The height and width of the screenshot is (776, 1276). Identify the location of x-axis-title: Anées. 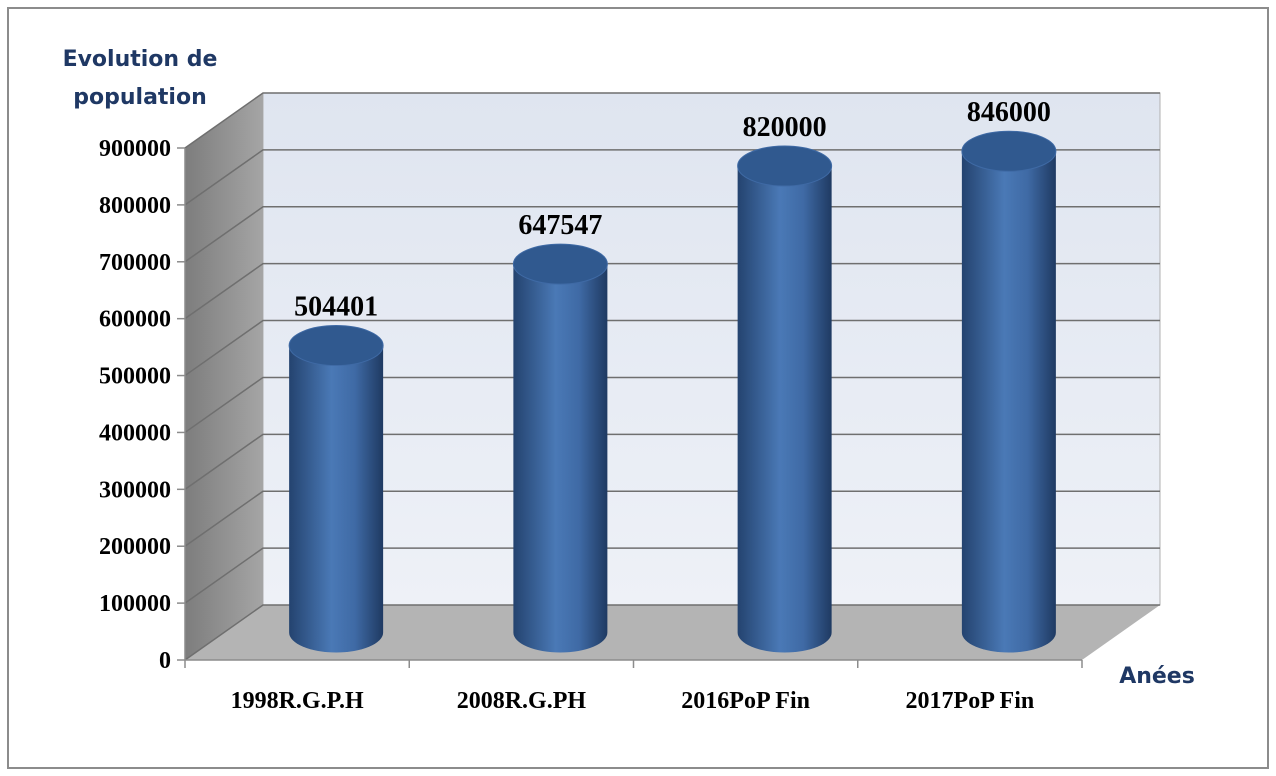
(1157, 676).